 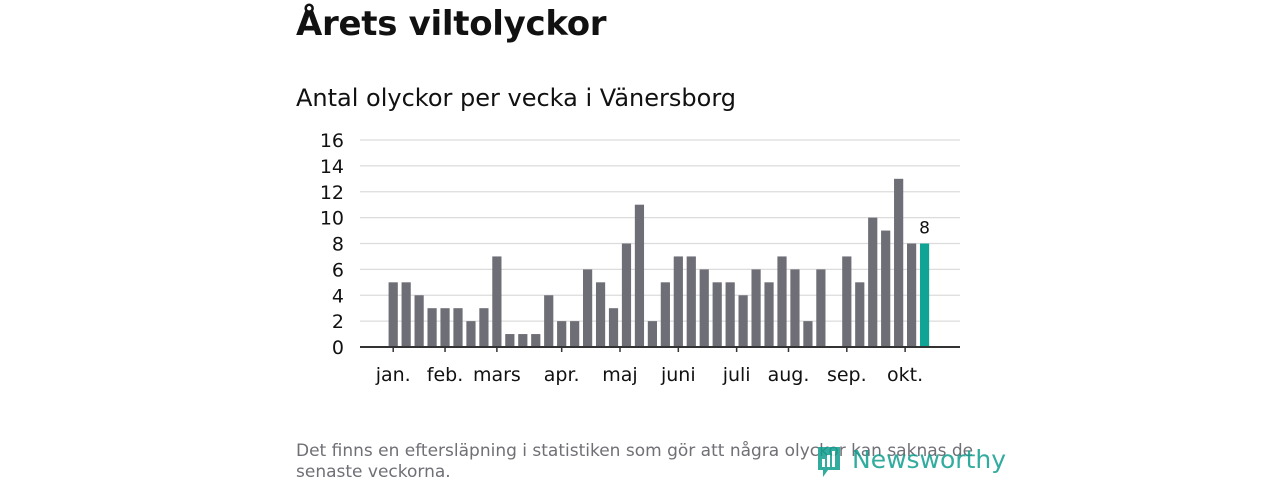 I want to click on data-label: 8, so click(x=924, y=229).